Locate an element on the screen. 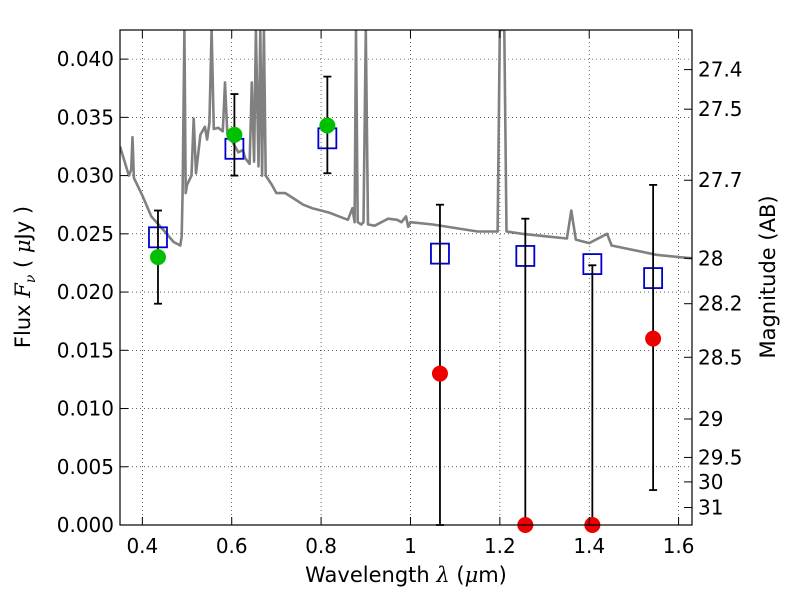  mag-tick-label: 28.2 is located at coordinates (720, 304).